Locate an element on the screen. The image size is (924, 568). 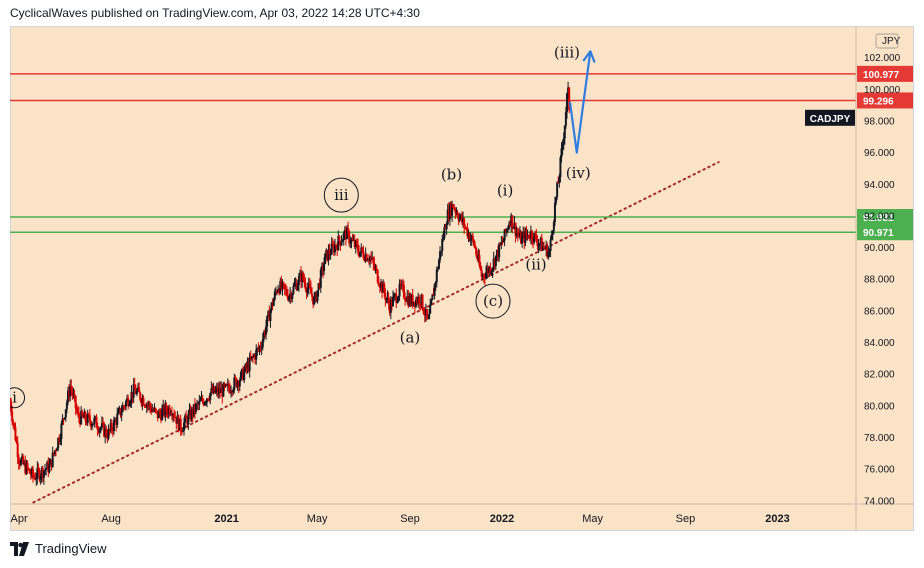
level-price-tag is located at coordinates (885, 100).